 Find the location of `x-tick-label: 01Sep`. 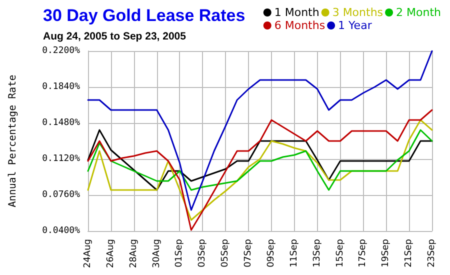

x-tick-label: 01Sep is located at coordinates (179, 253).